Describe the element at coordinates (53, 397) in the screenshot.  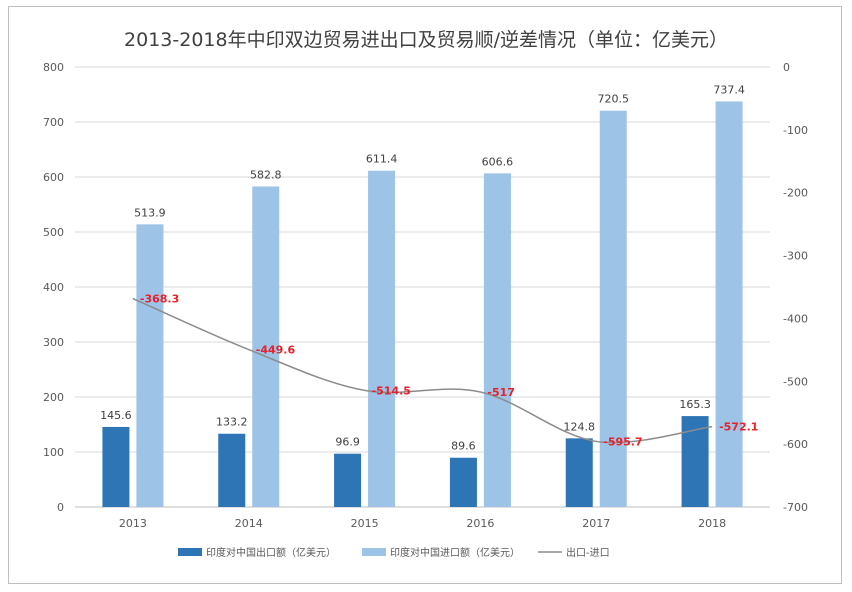
I see `left-tick-label: 200` at that location.